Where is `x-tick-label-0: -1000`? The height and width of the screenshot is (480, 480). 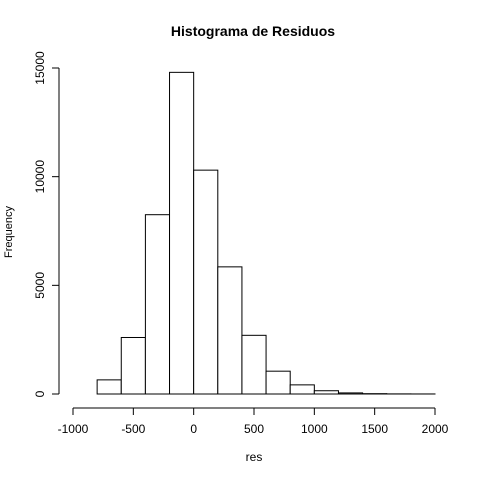 x-tick-label-0: -1000 is located at coordinates (73, 429).